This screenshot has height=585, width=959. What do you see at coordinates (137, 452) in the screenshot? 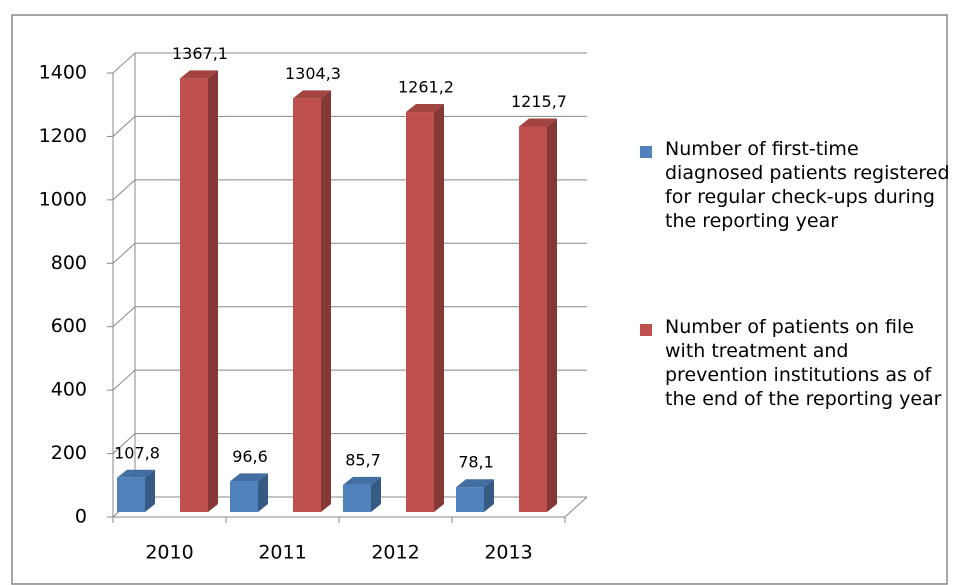
I see `data-label: 107,8` at bounding box center [137, 452].